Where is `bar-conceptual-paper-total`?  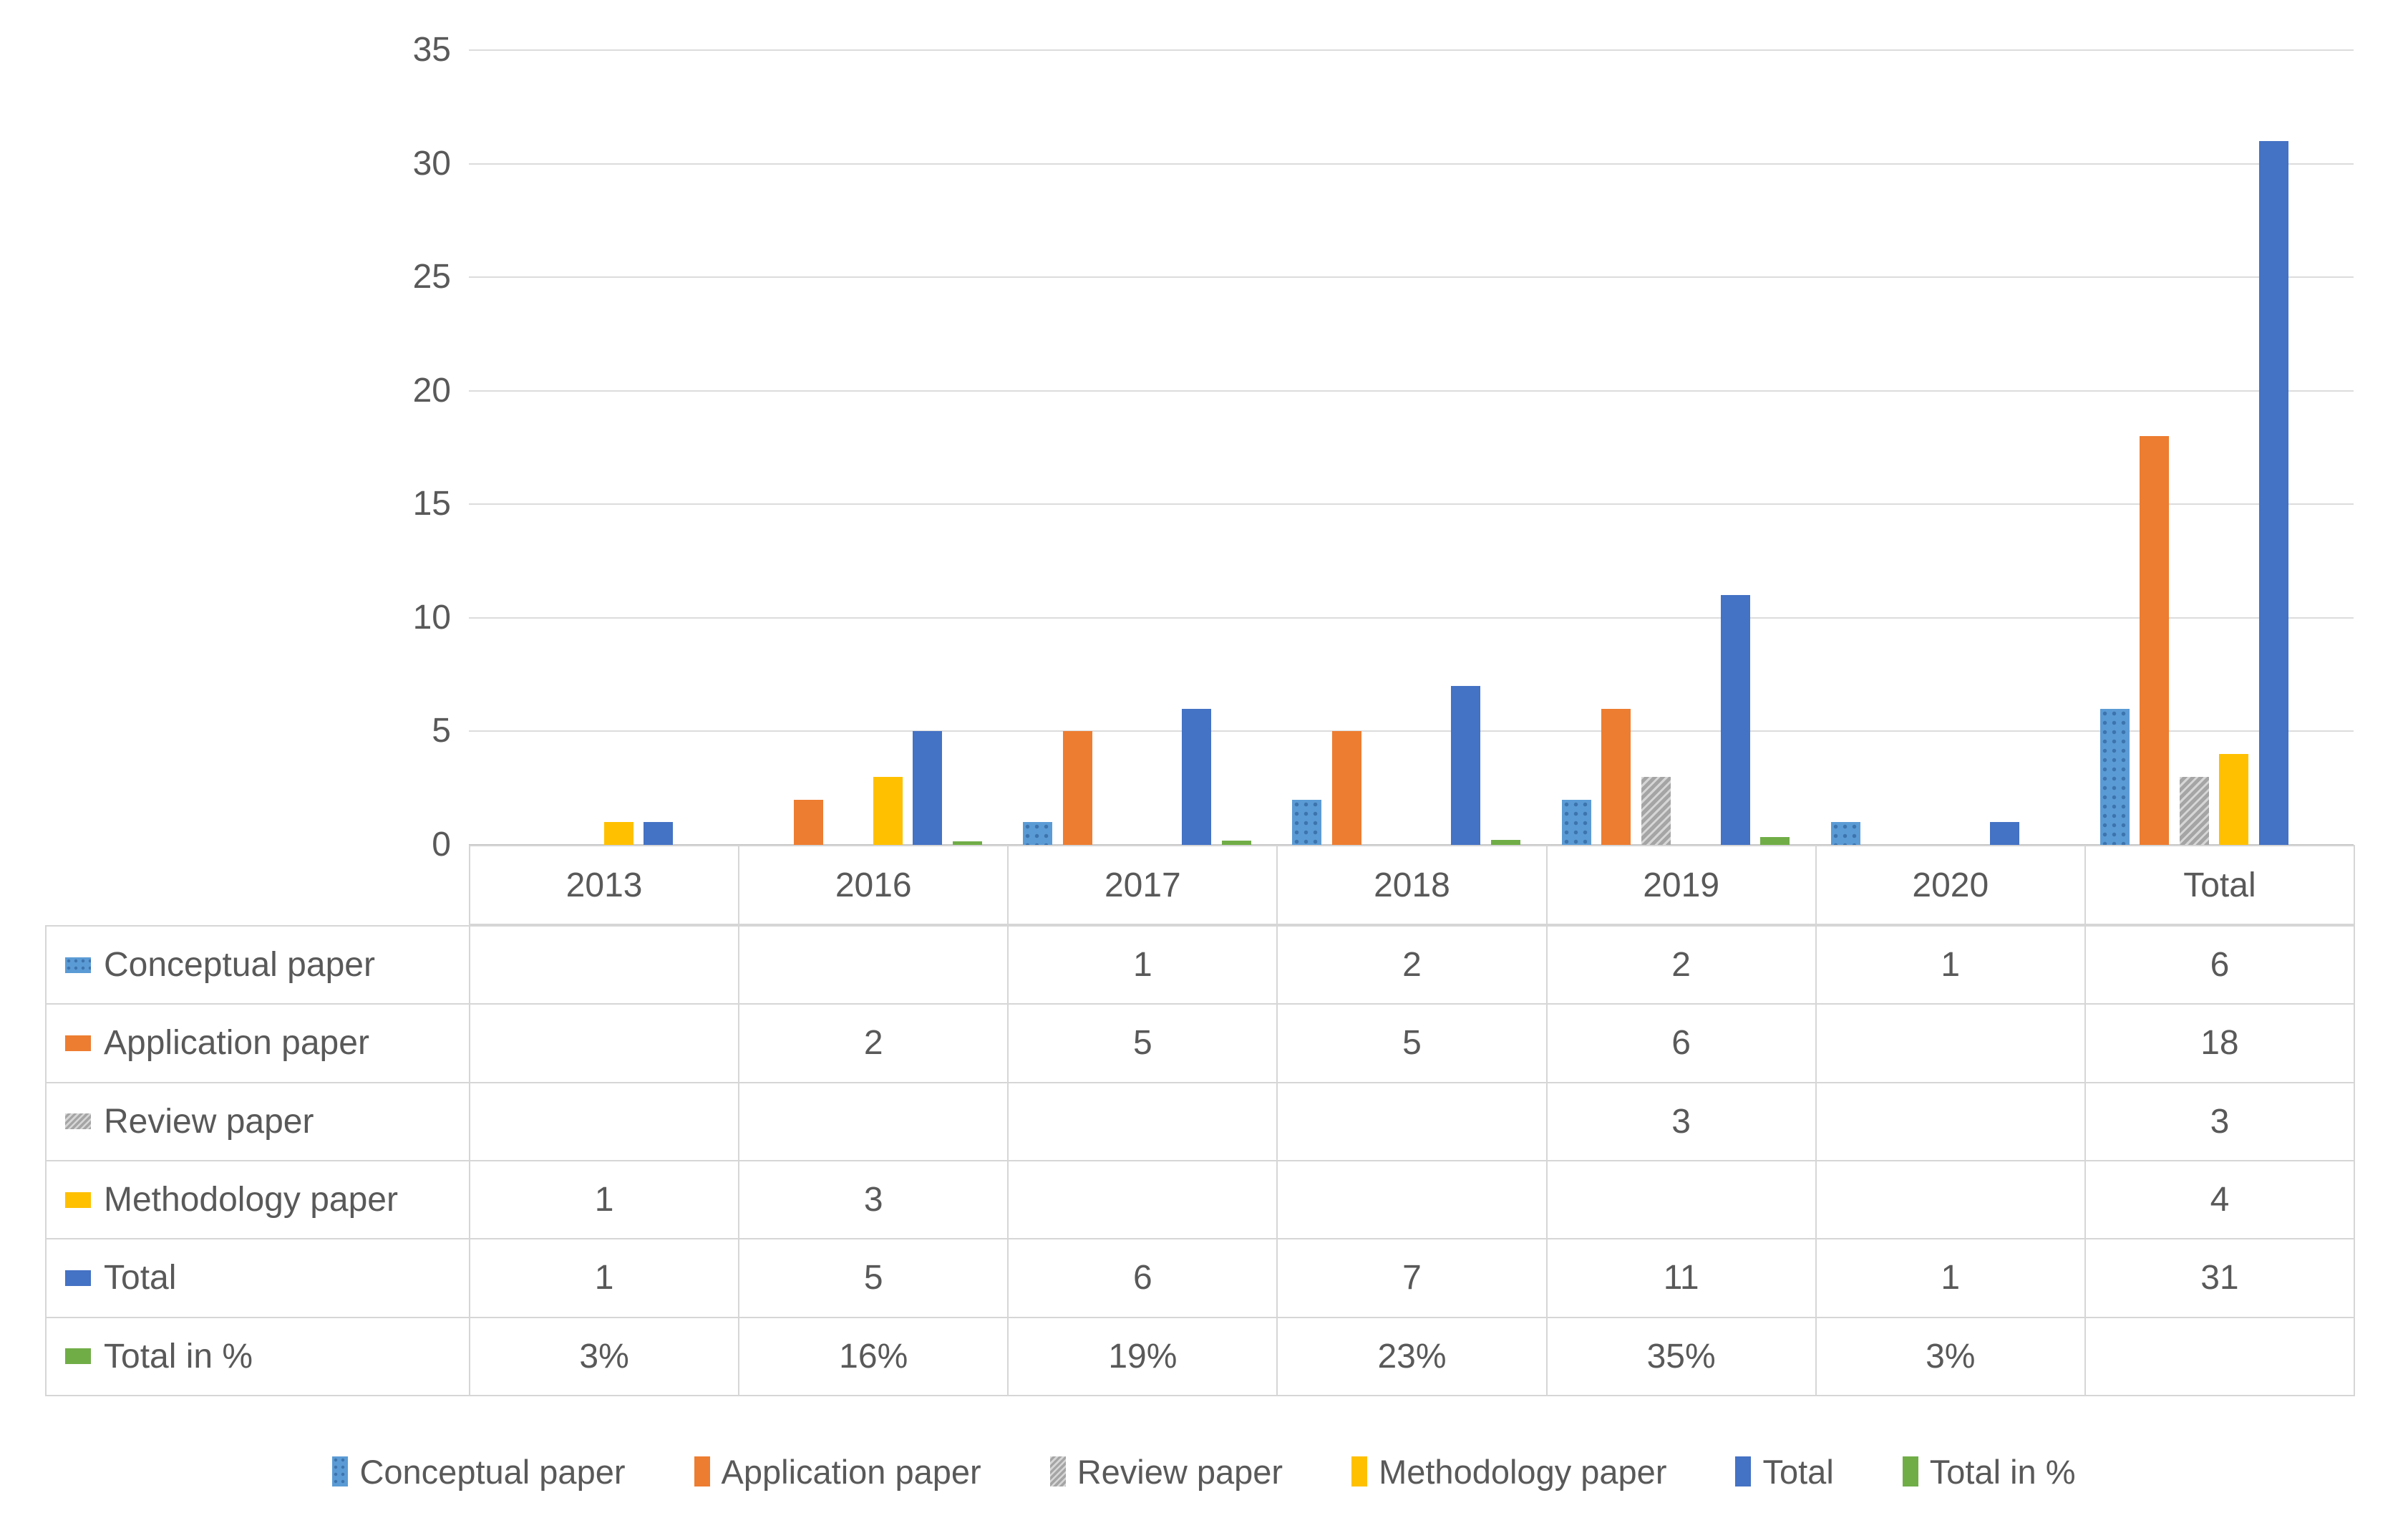 bar-conceptual-paper-total is located at coordinates (2114, 777).